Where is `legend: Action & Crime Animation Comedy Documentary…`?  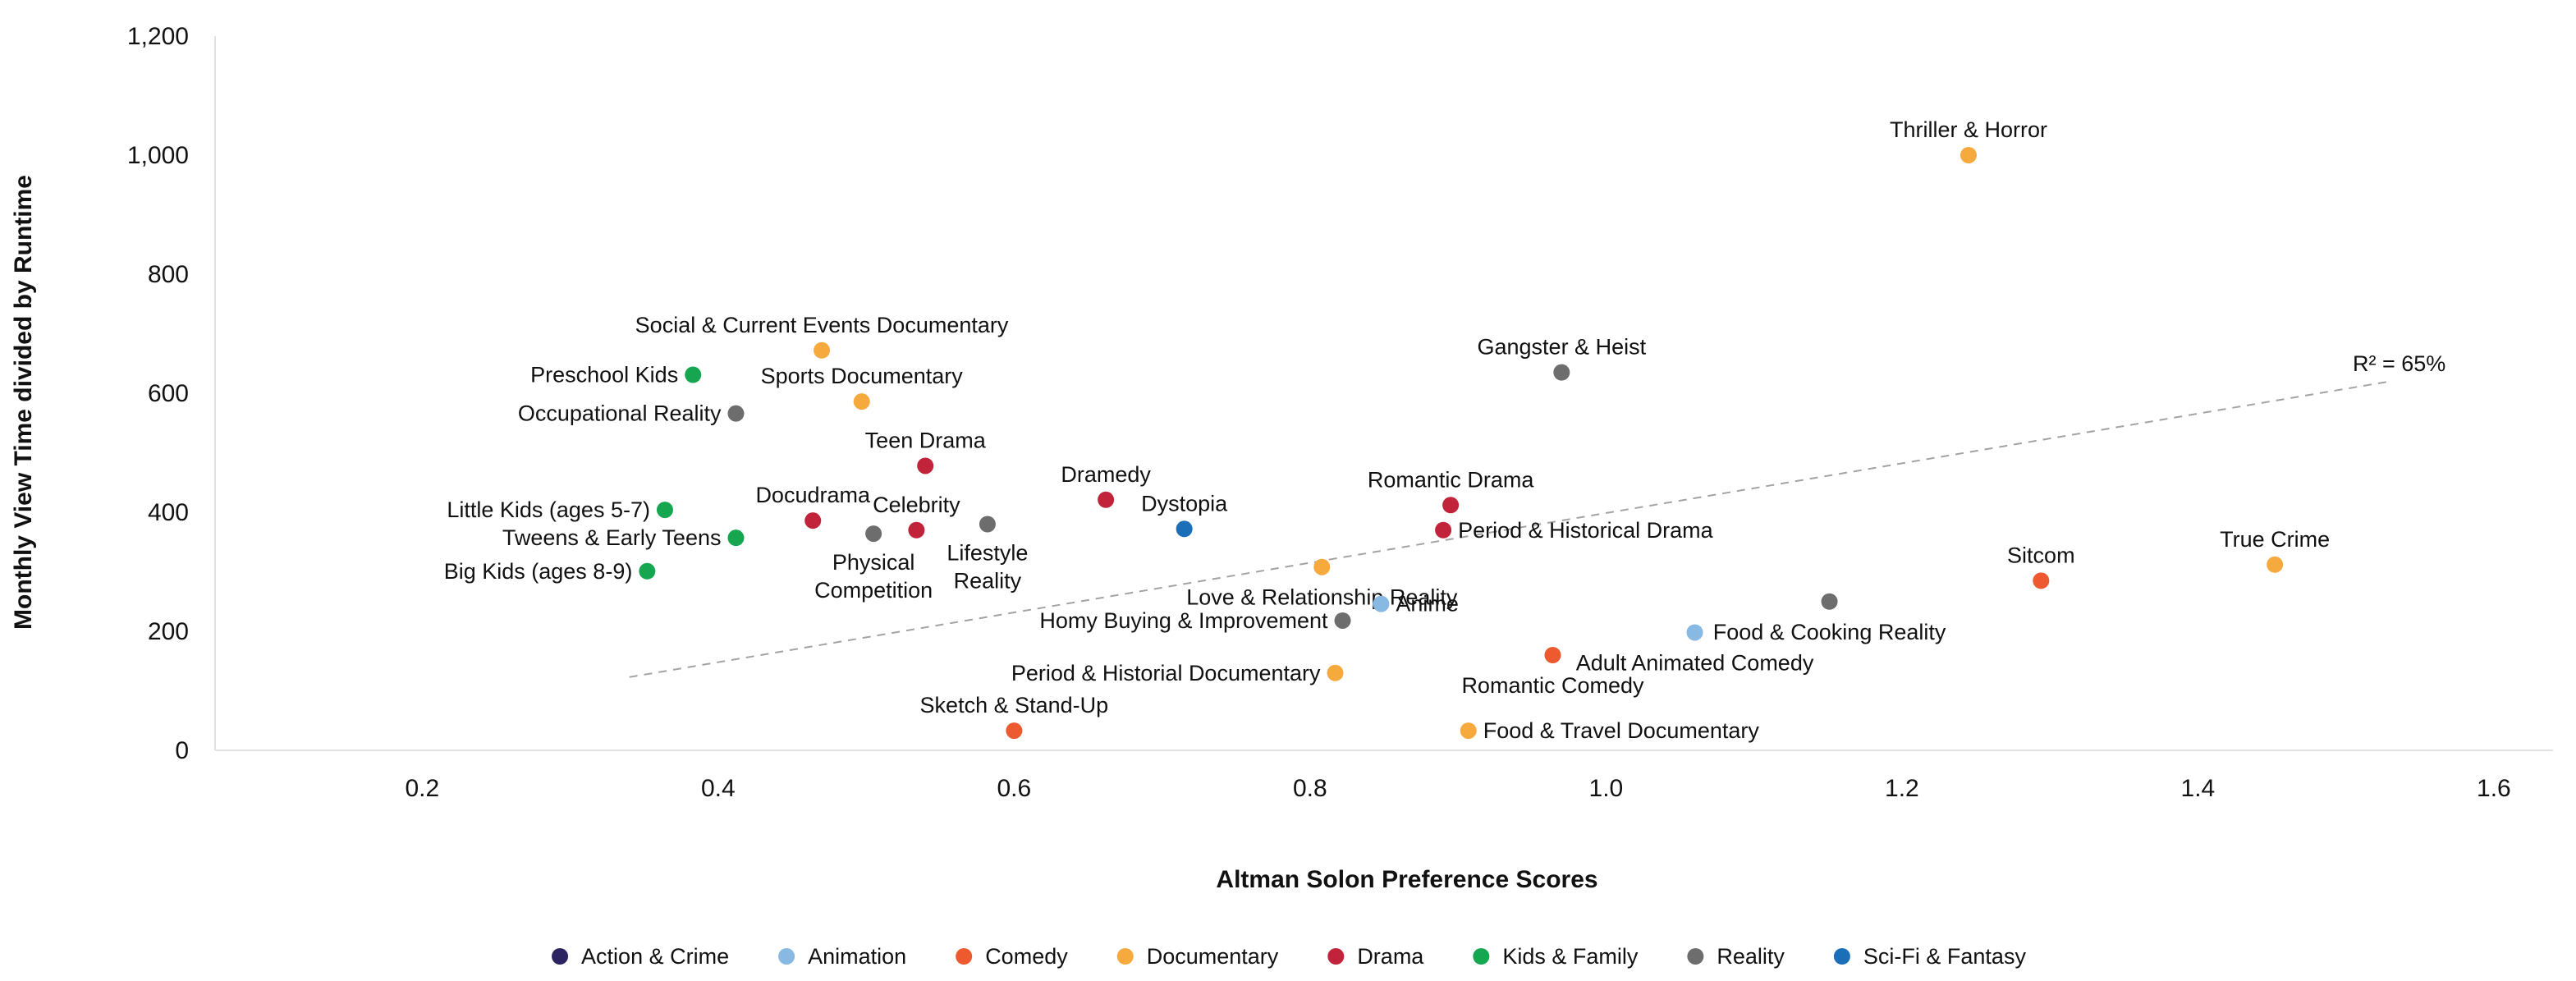 legend: Action & Crime Animation Comedy Documentary… is located at coordinates (1289, 957).